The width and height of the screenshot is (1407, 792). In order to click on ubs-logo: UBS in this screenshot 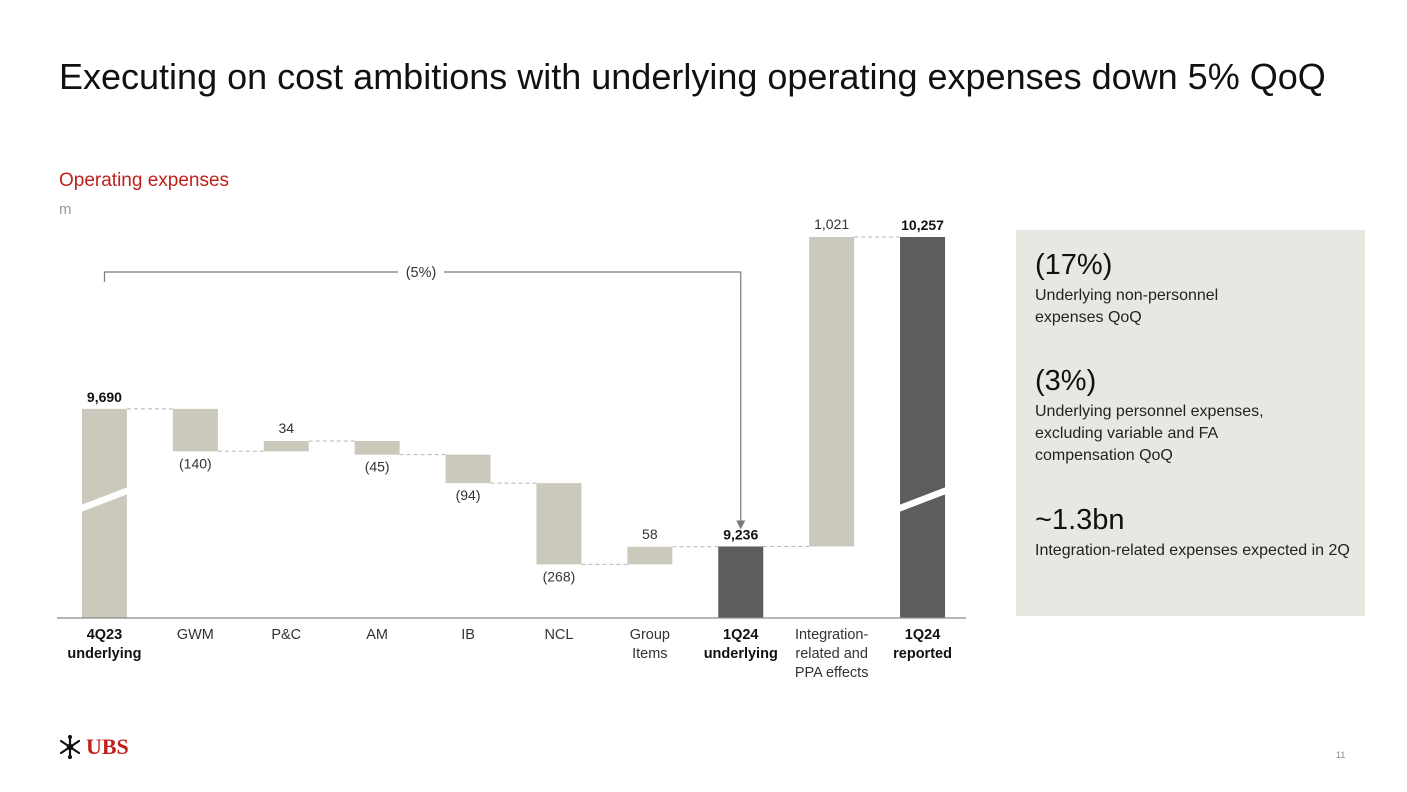, I will do `click(93, 747)`.